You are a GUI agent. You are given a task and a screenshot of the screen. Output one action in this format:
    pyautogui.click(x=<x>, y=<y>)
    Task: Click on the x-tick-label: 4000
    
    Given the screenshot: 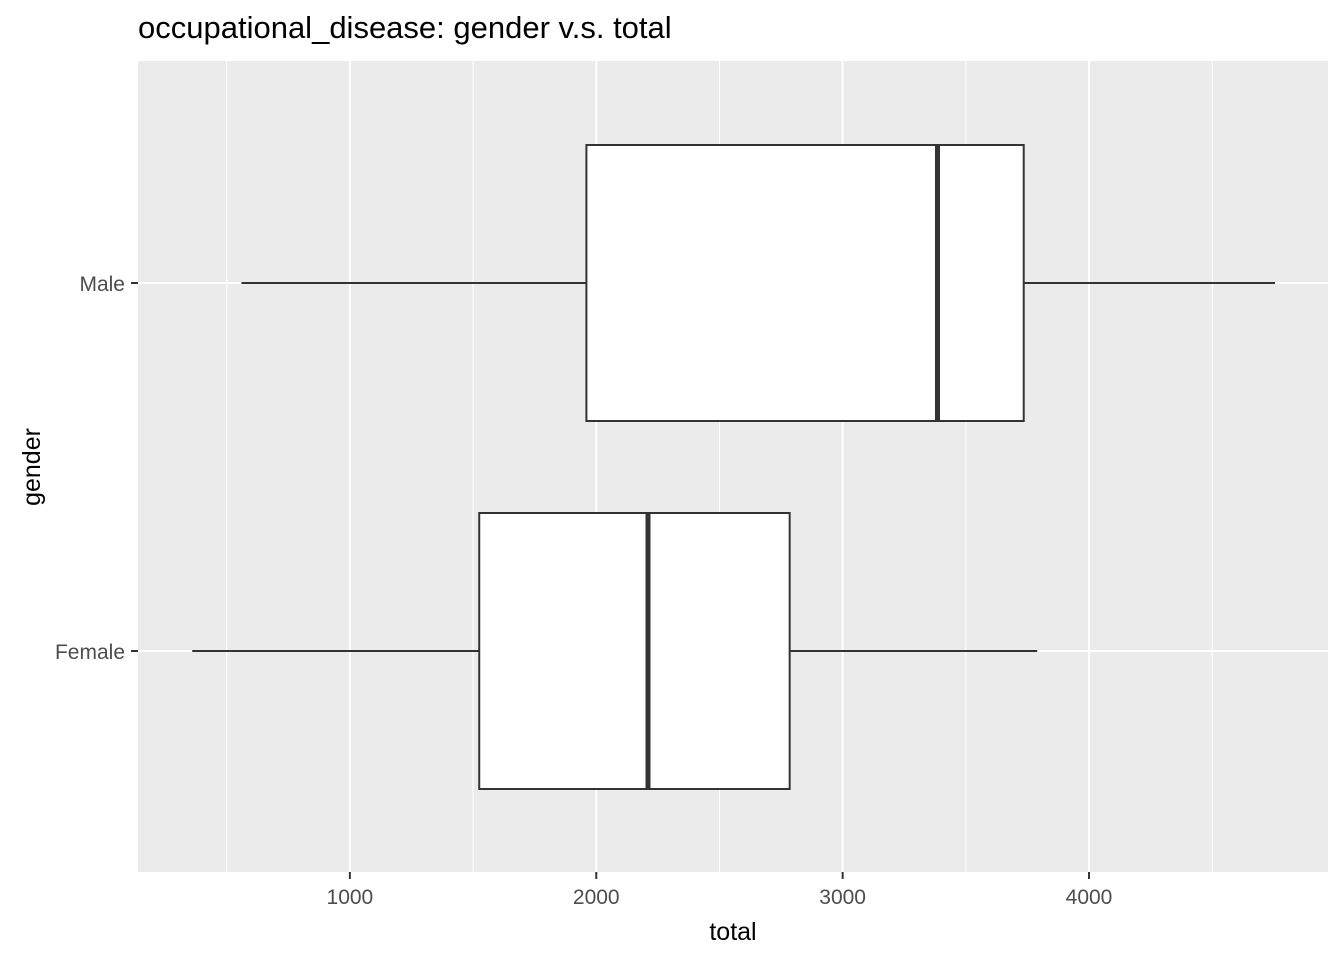 What is the action you would take?
    pyautogui.click(x=1089, y=897)
    